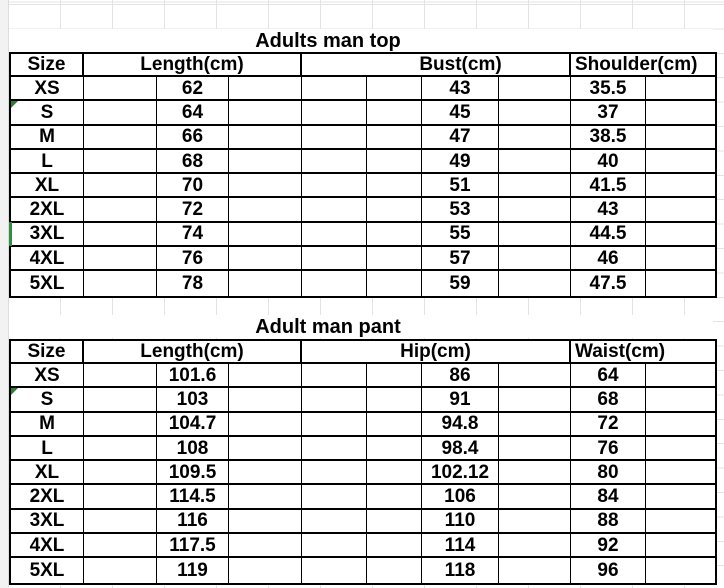 This screenshot has width=724, height=588. What do you see at coordinates (460, 210) in the screenshot?
I see `value-cell: 53` at bounding box center [460, 210].